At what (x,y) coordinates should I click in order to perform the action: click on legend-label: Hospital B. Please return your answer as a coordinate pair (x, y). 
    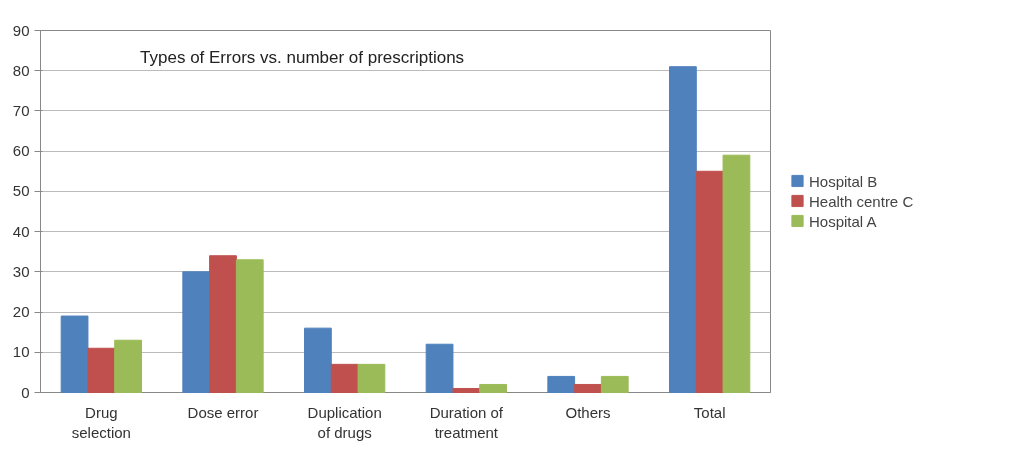
    Looking at the image, I should click on (843, 180).